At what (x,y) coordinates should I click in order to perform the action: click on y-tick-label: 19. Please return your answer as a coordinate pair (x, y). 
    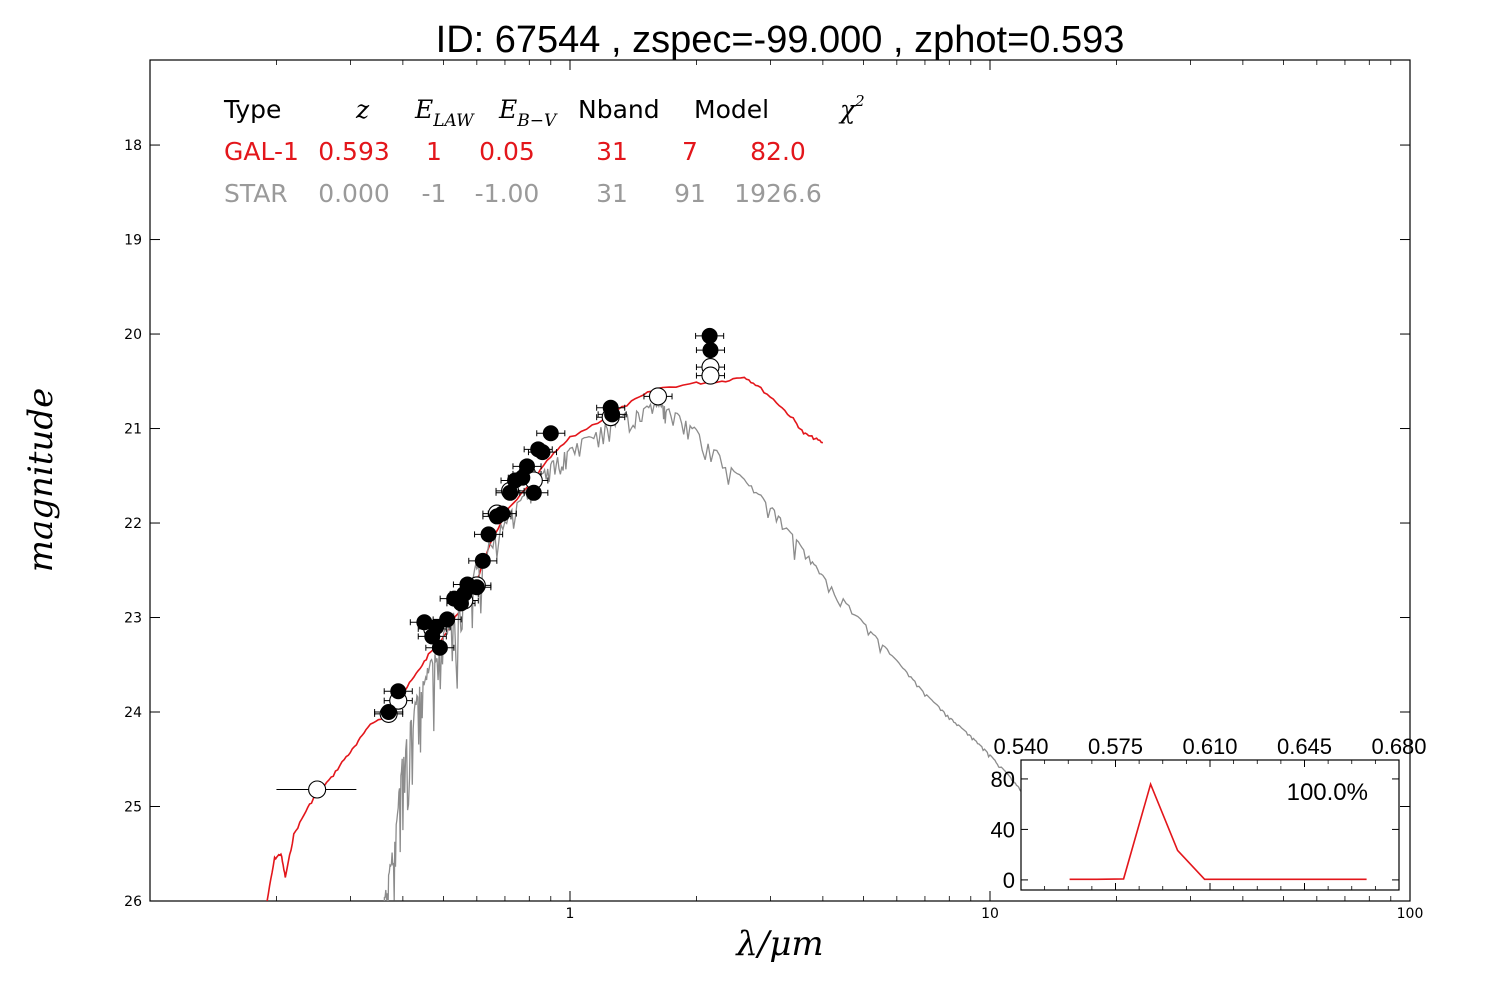
    Looking at the image, I should click on (133, 241).